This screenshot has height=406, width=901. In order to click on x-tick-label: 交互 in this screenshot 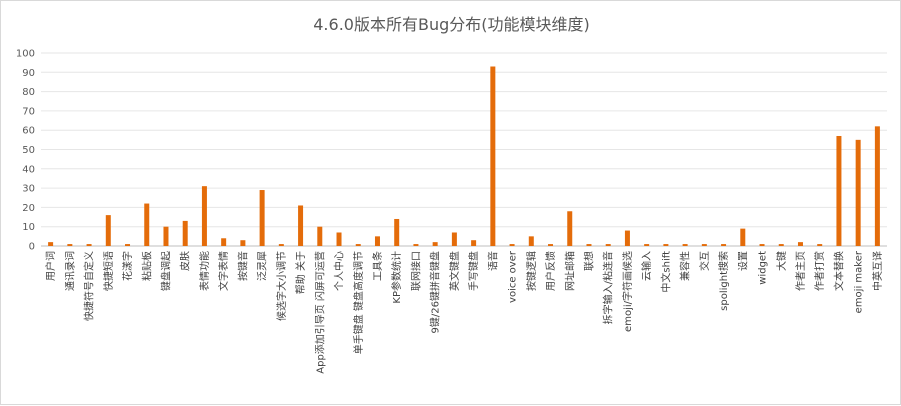, I will do `click(704, 261)`.